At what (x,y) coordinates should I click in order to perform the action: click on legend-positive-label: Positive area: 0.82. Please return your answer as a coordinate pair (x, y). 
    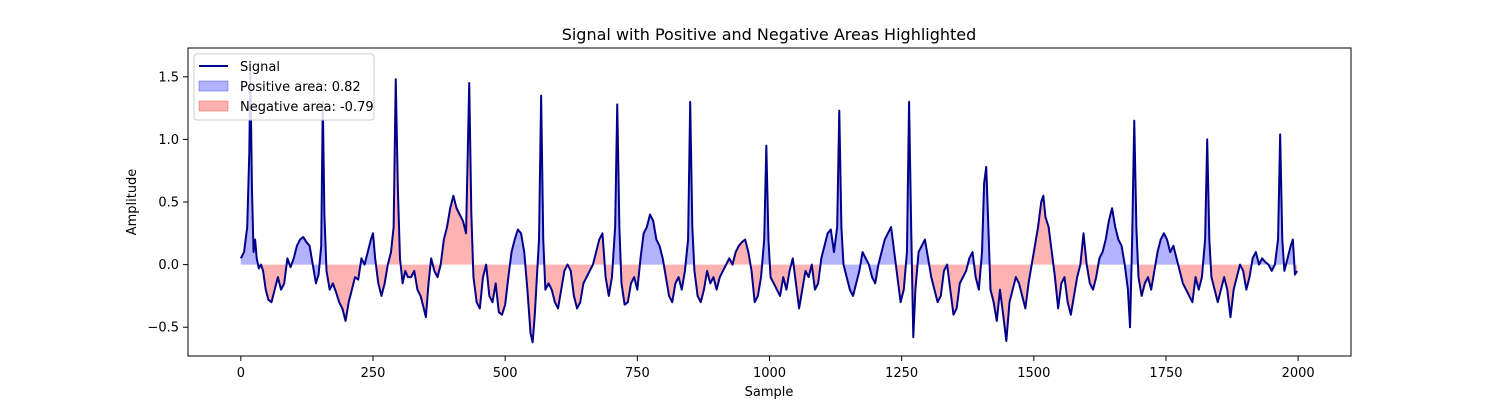
    Looking at the image, I should click on (300, 87).